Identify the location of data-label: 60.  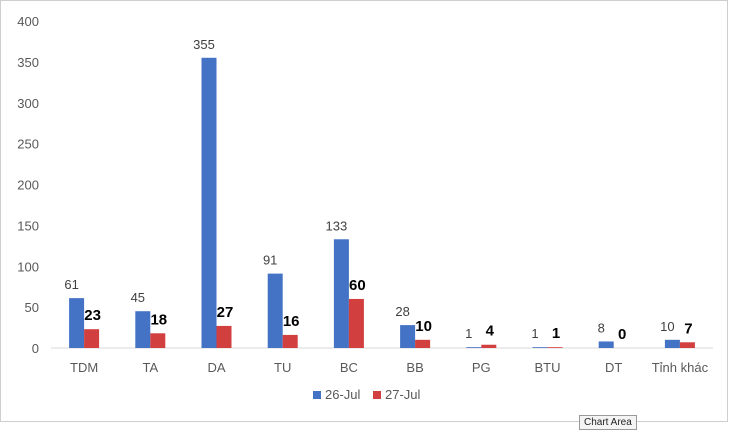
(357, 285).